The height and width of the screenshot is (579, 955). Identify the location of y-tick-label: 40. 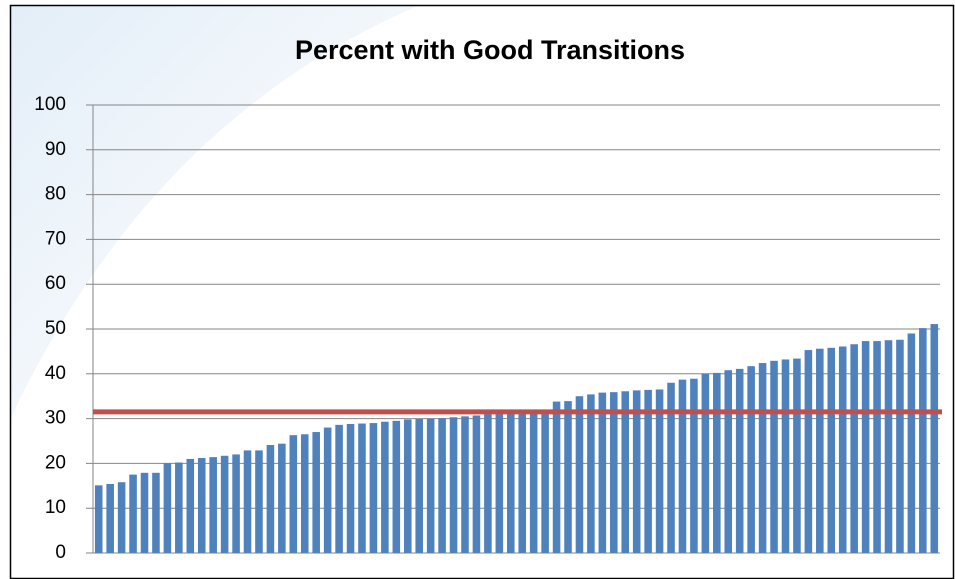
(55, 373).